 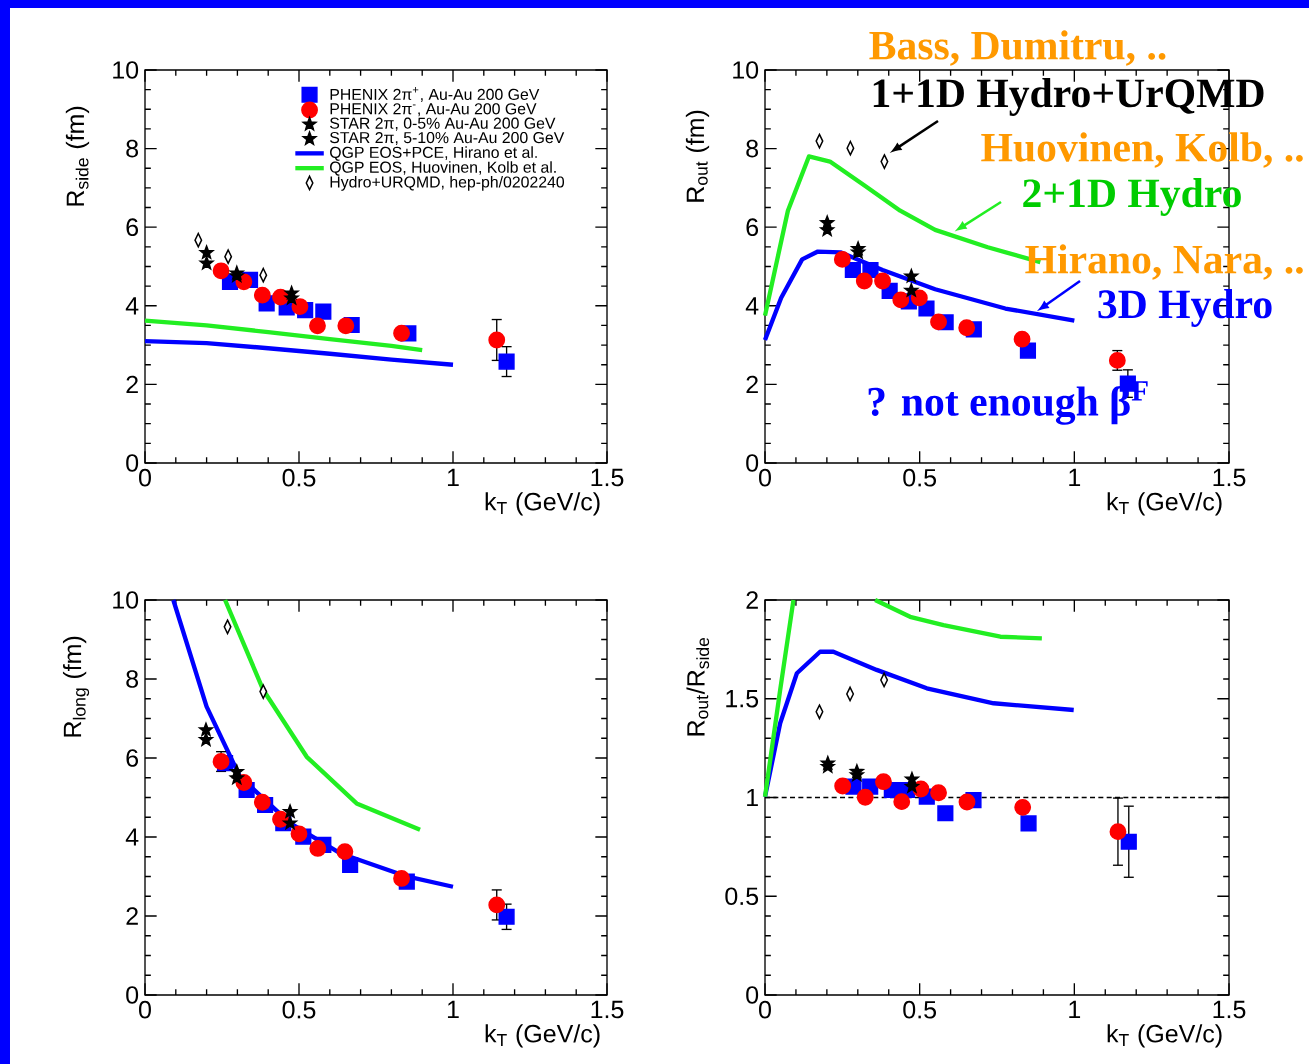 I want to click on text: Bass, Dumitru, .., so click(x=1017, y=48).